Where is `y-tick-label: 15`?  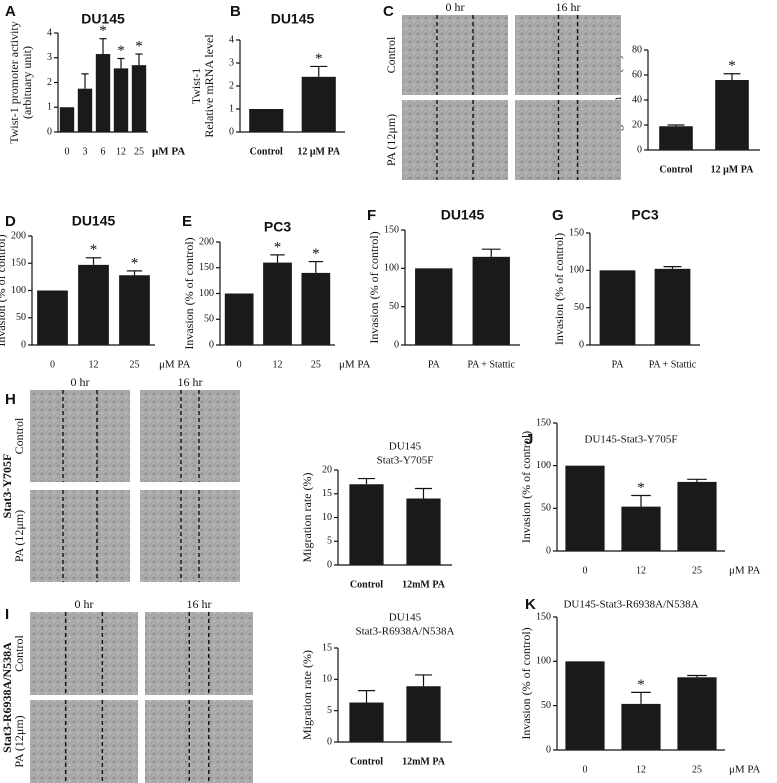 y-tick-label: 15 is located at coordinates (327, 647).